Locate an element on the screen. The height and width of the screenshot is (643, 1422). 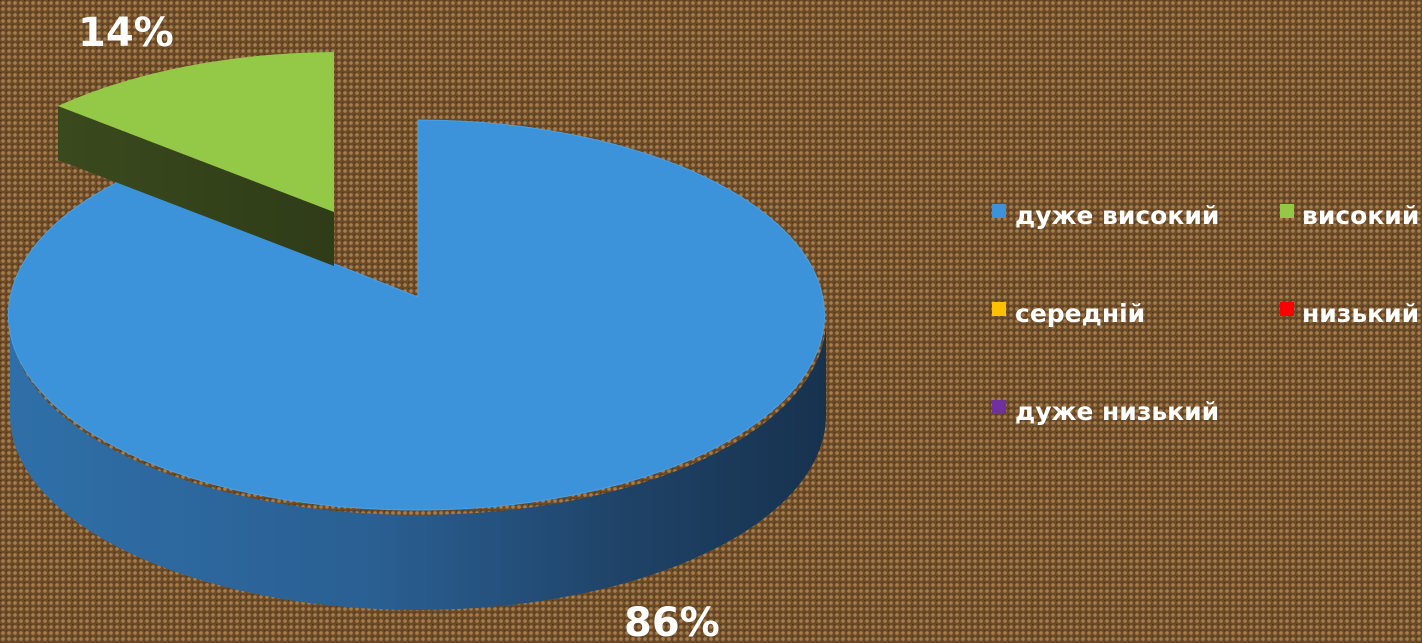
legend-label-very-high: дуже високий is located at coordinates (1117, 215).